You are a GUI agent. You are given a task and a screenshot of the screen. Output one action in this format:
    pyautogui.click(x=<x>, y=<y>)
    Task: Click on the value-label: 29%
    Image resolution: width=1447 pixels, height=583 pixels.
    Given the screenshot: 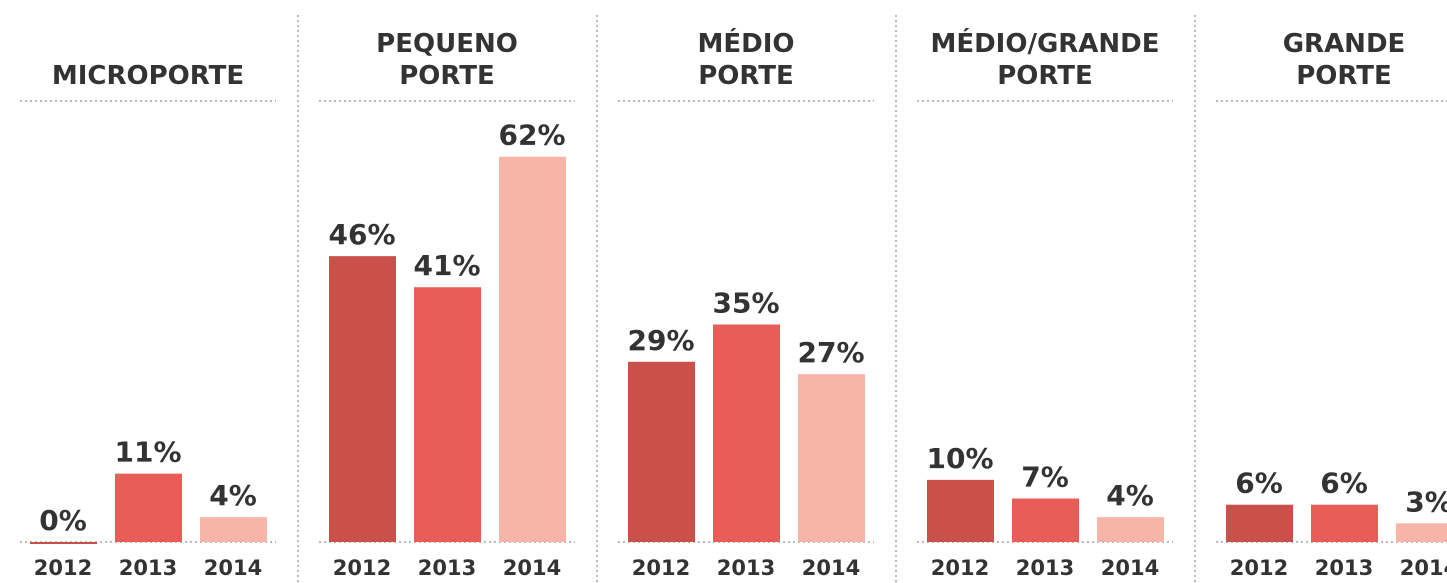 What is the action you would take?
    pyautogui.click(x=660, y=340)
    